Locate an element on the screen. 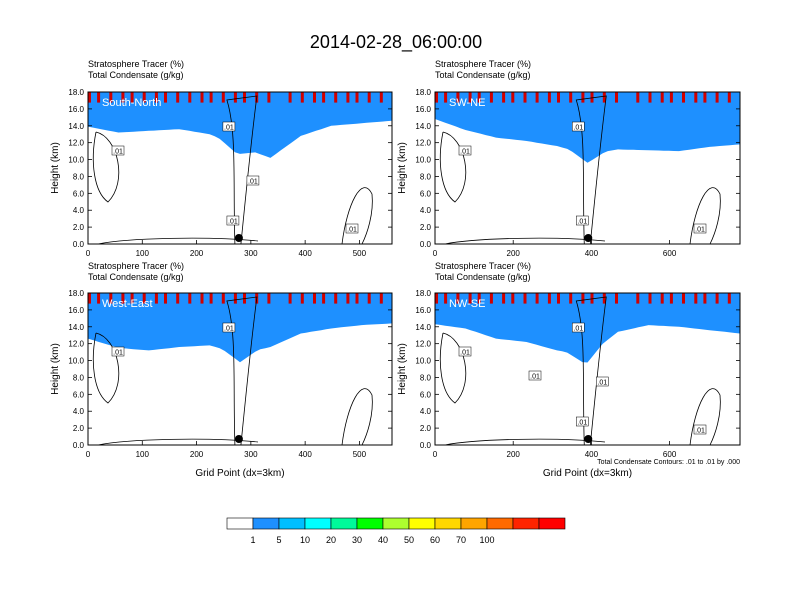  y-tick-label: 0.0 is located at coordinates (426, 244).